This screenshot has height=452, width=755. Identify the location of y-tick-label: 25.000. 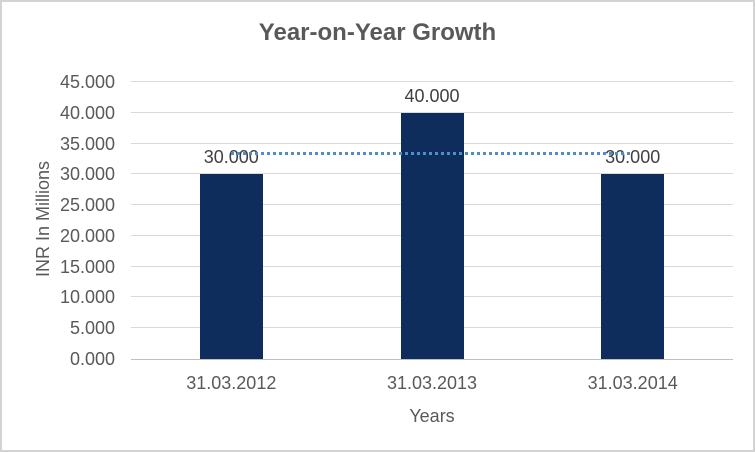
(87, 205).